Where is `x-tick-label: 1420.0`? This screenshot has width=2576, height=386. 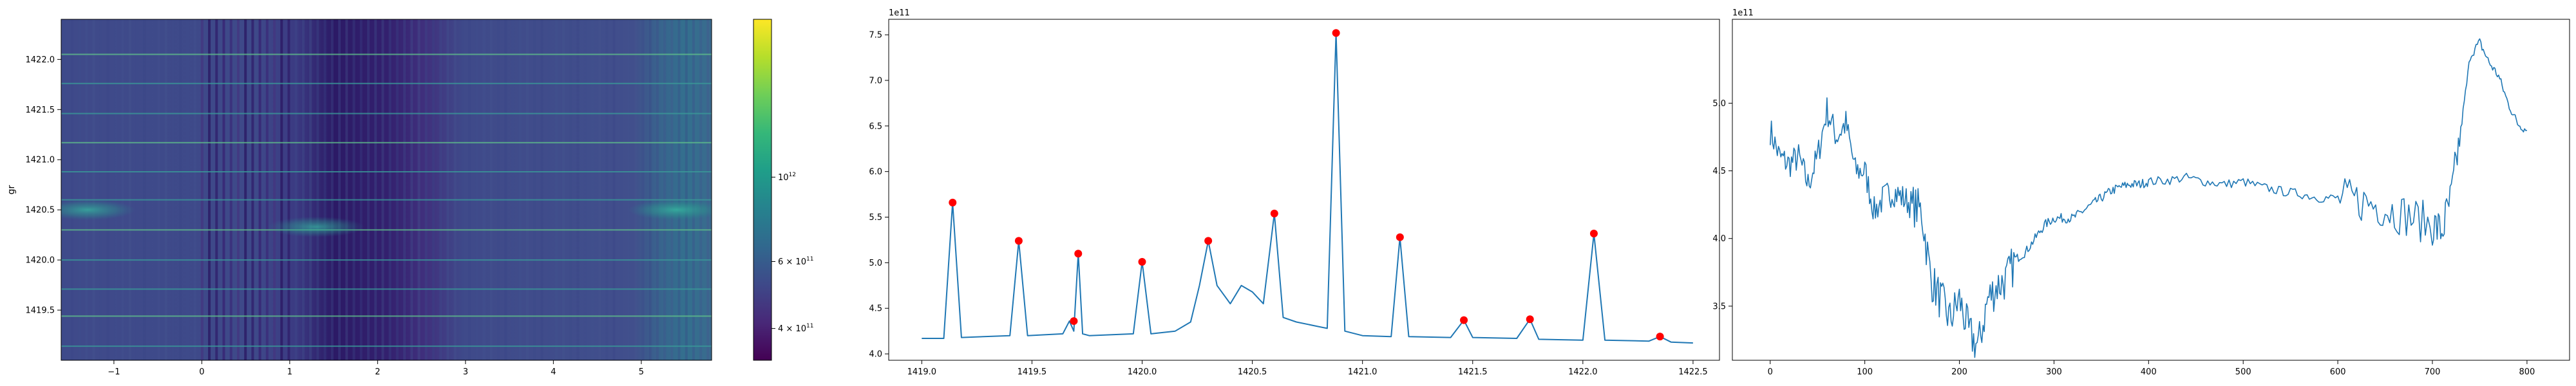
x-tick-label: 1420.0 is located at coordinates (1142, 372).